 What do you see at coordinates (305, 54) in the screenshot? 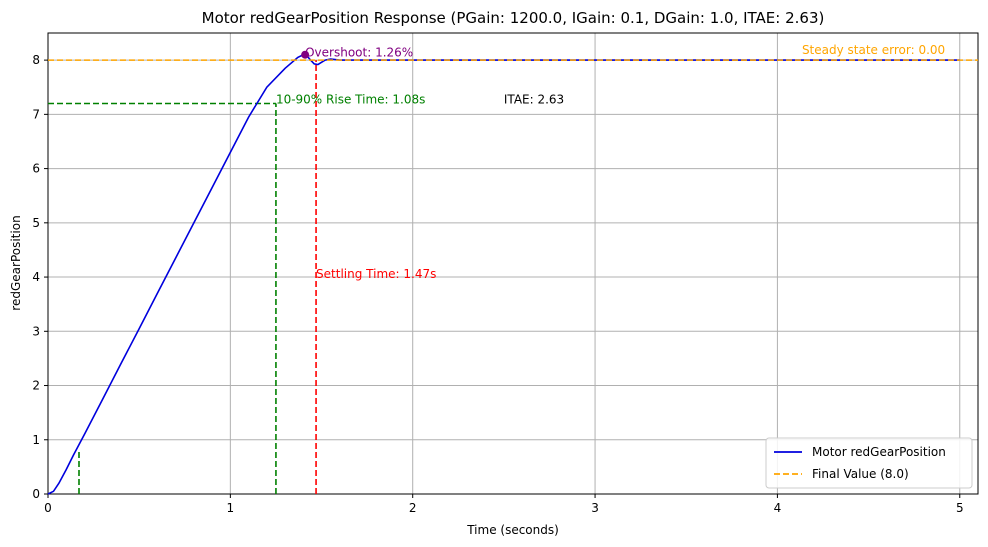
I see `overshoot-peak-point` at bounding box center [305, 54].